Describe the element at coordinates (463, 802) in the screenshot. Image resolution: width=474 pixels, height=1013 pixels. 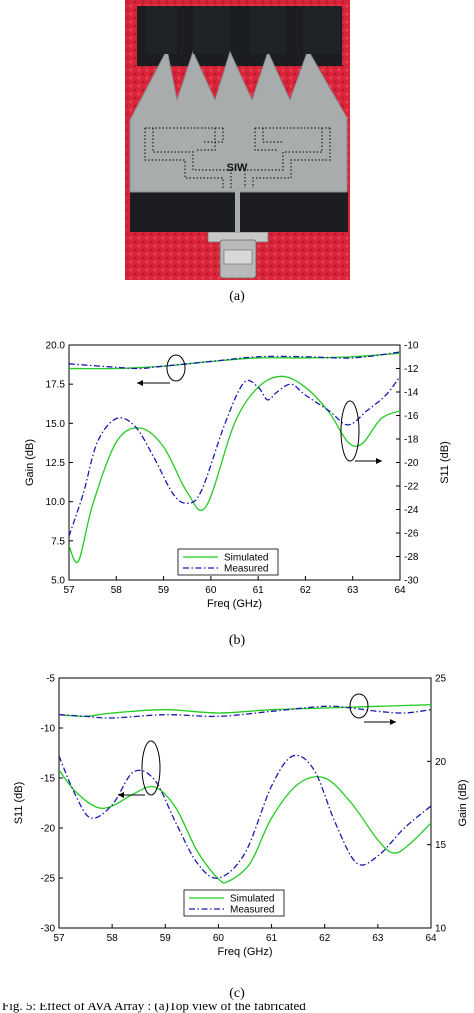
I see `right-axis-label: Gain (dB)` at that location.